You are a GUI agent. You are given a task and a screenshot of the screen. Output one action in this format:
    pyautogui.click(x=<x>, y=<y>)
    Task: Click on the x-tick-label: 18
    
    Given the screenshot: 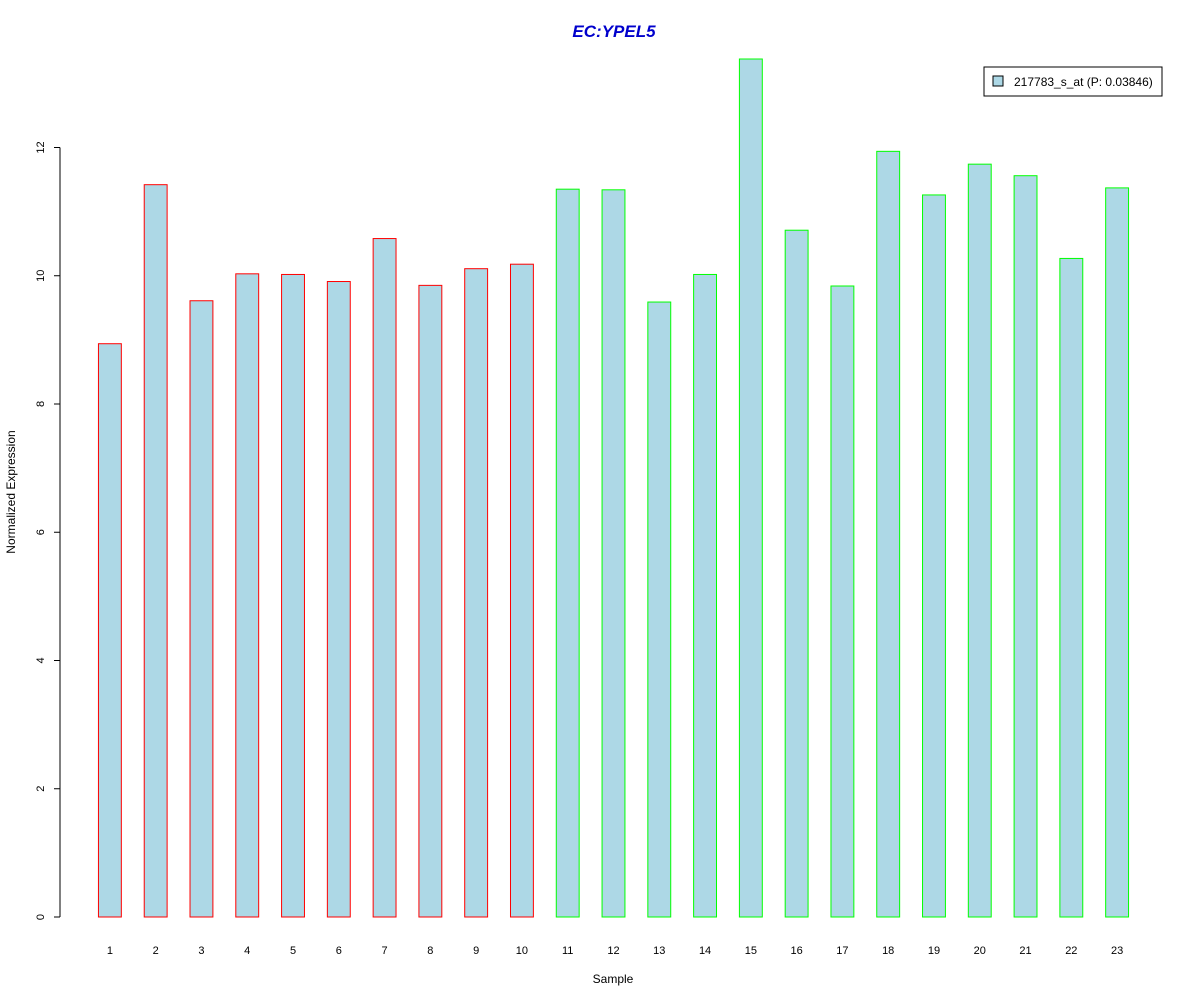 What is the action you would take?
    pyautogui.click(x=888, y=951)
    